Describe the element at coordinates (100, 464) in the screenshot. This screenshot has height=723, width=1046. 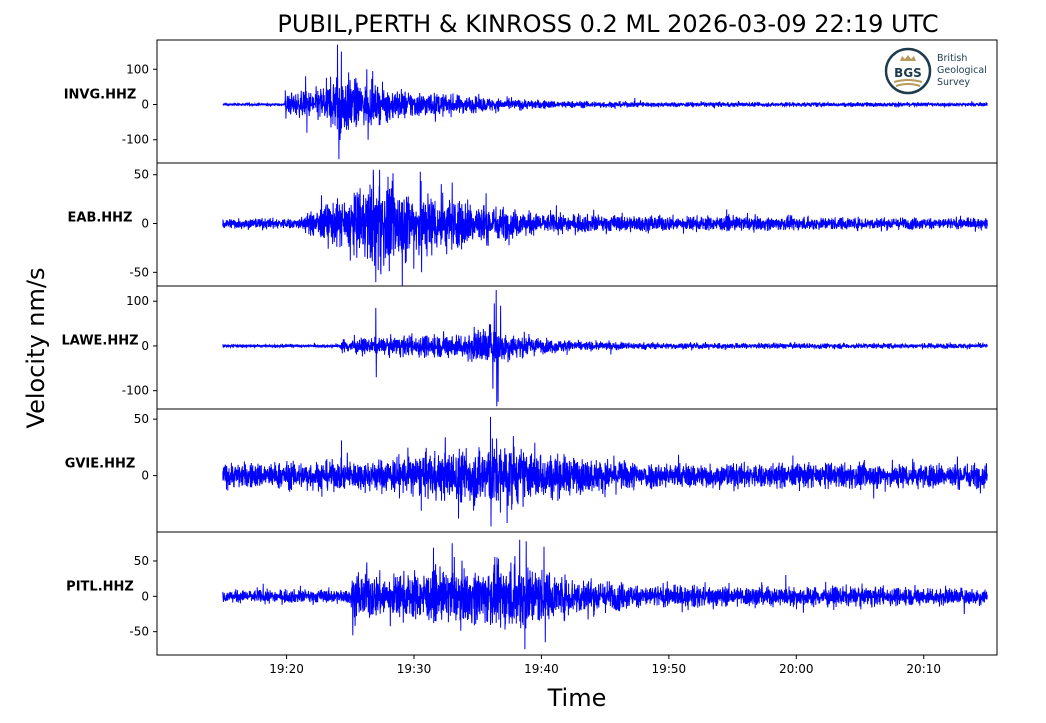
I see `station-label: GVIE.HHZ` at that location.